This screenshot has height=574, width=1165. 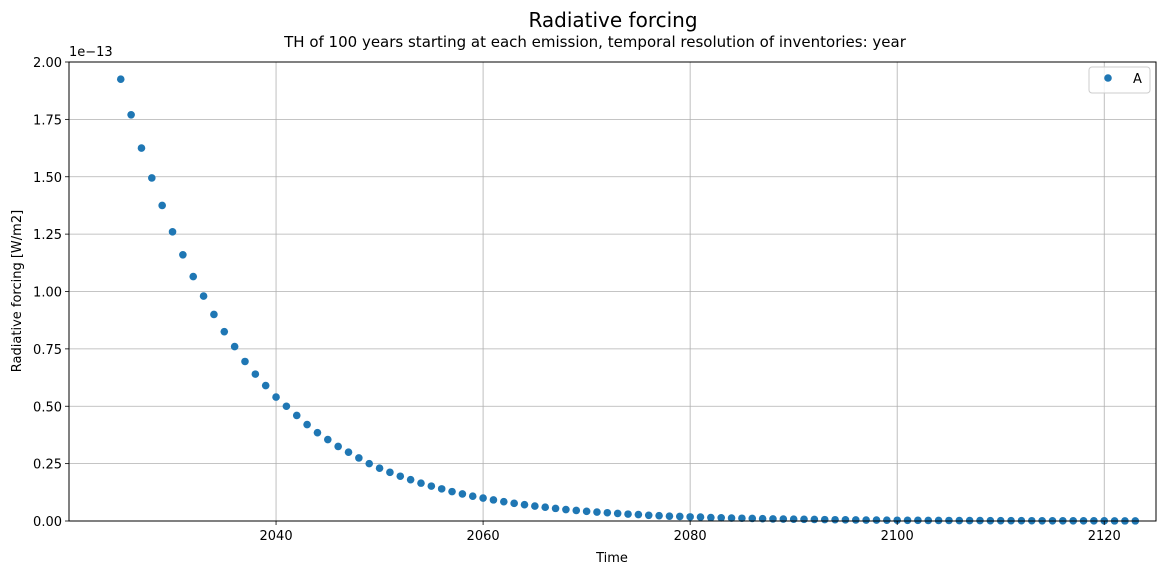 I want to click on y-axis-label: Radiative forcing [W/m2], so click(x=17, y=291).